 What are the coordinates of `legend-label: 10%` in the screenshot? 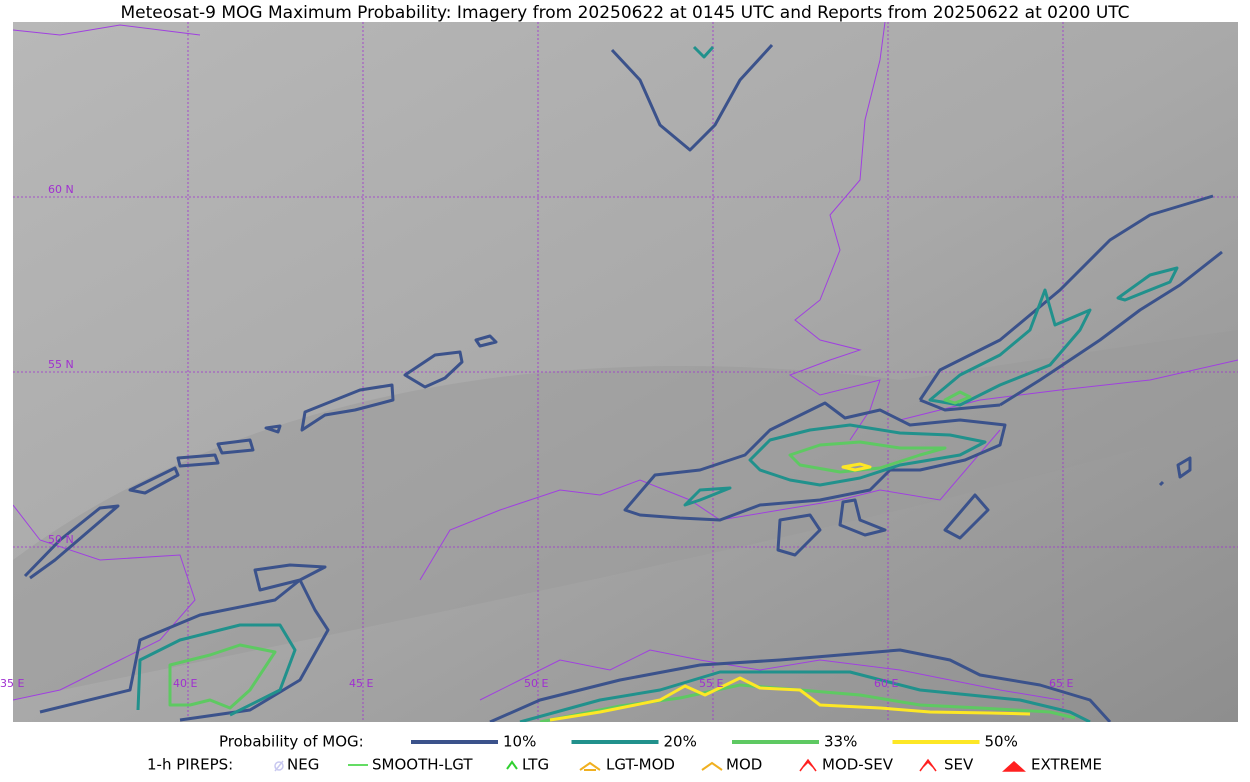 It's located at (519, 742).